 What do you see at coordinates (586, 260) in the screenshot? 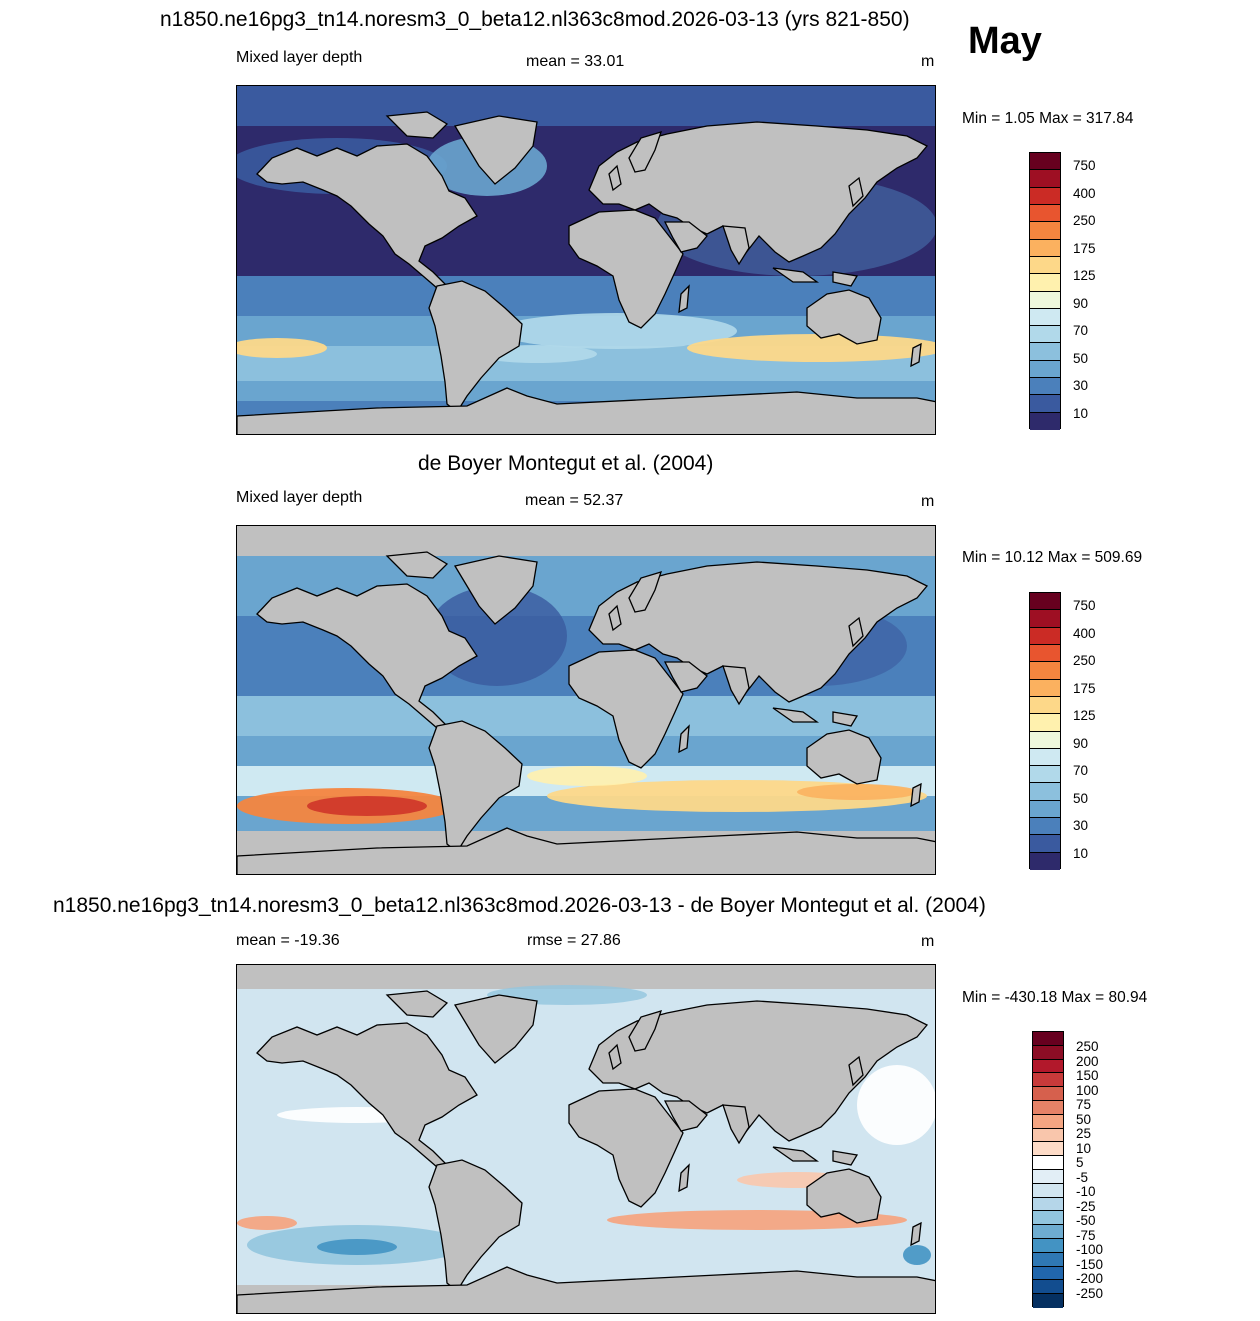
I see `panel1-map` at bounding box center [586, 260].